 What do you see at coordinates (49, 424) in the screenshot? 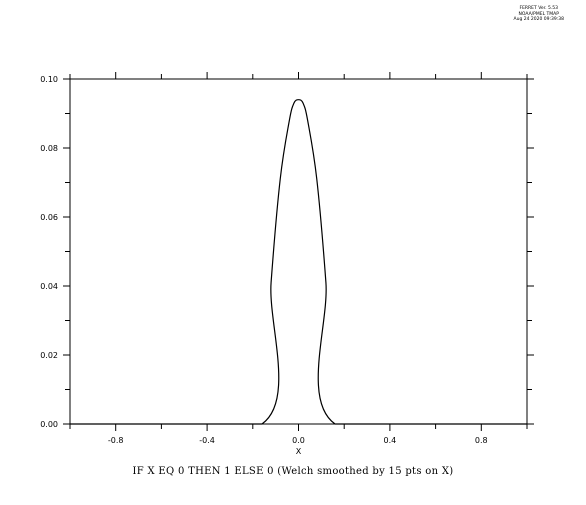
I see `y-tick-label: 0.00` at bounding box center [49, 424].